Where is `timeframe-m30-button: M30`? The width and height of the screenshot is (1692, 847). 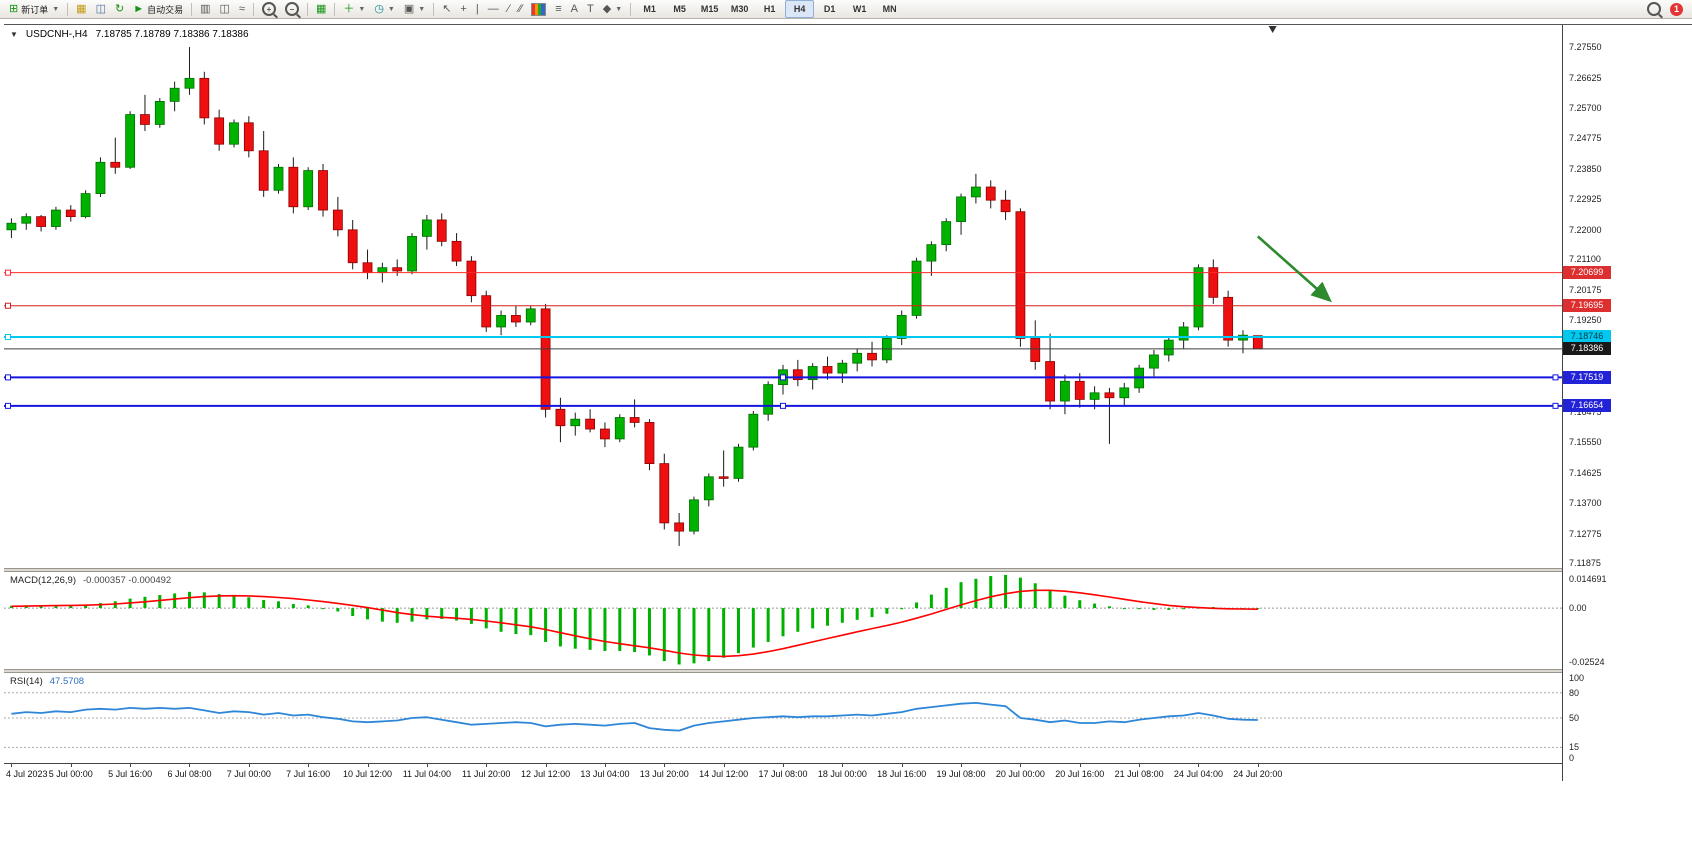
timeframe-m30-button: M30 is located at coordinates (739, 9).